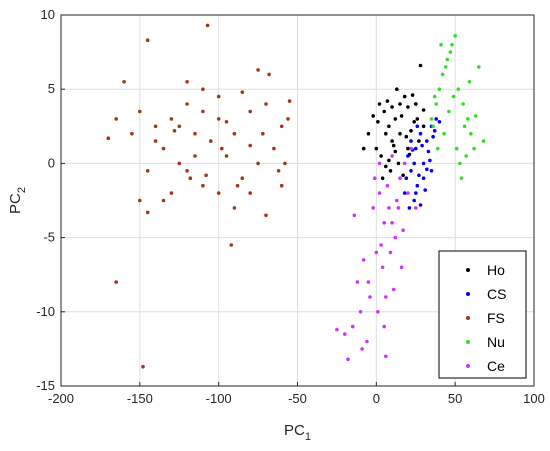 The width and height of the screenshot is (550, 451). I want to click on legend-marker-nu, so click(468, 342).